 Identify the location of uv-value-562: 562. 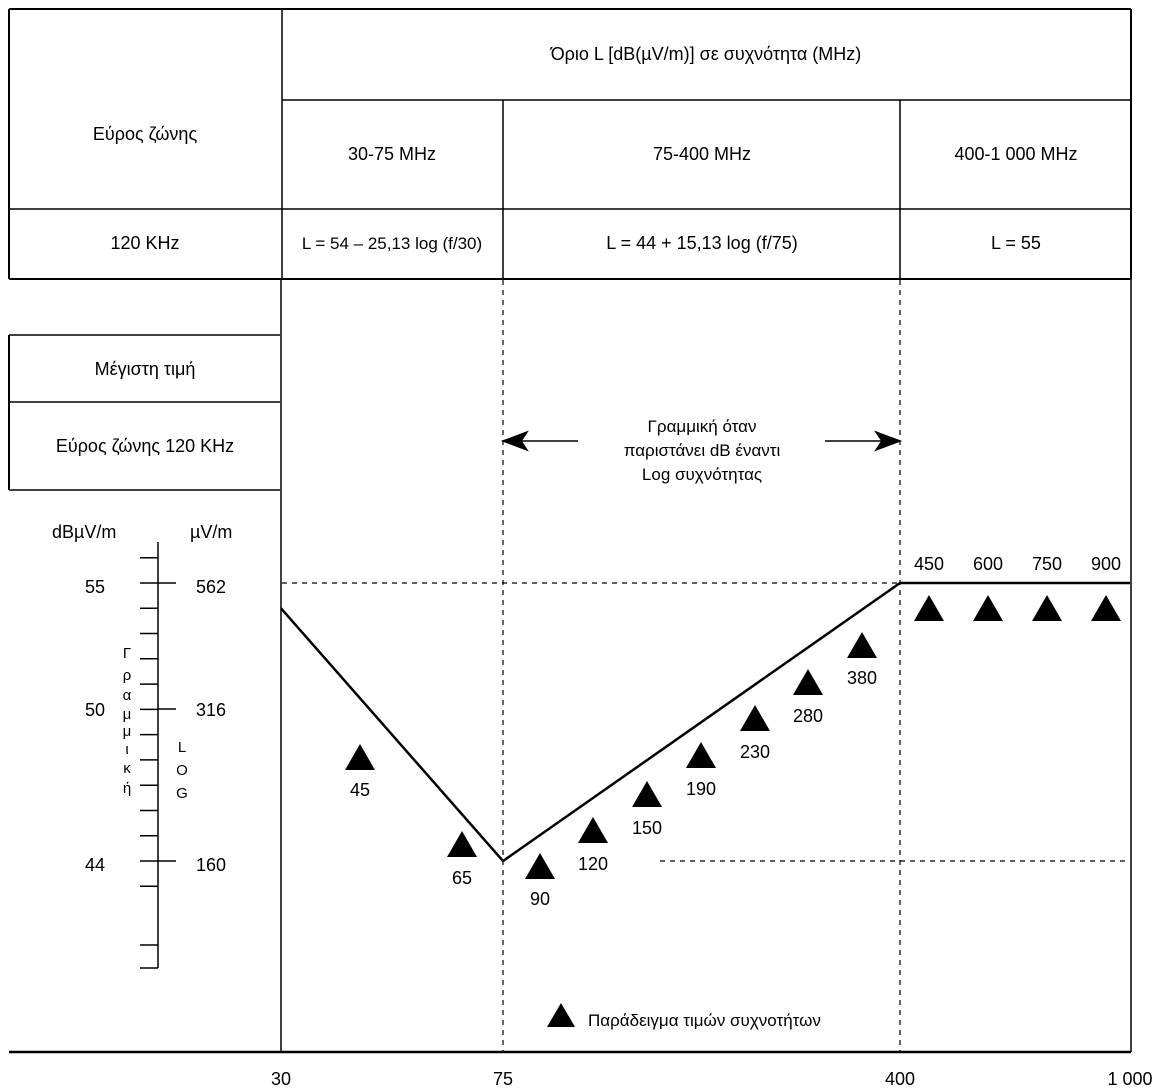
(211, 587).